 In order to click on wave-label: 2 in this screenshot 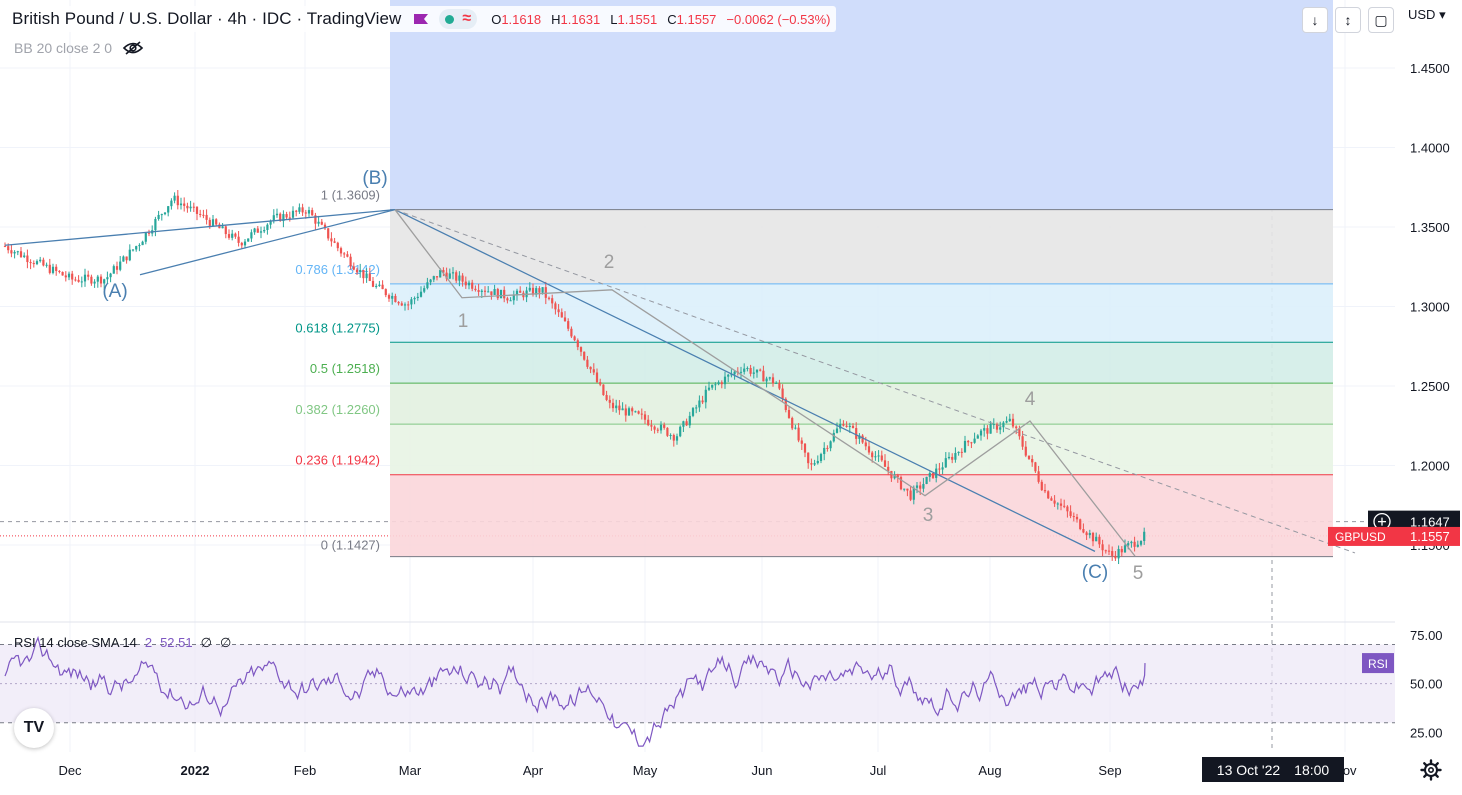, I will do `click(609, 262)`.